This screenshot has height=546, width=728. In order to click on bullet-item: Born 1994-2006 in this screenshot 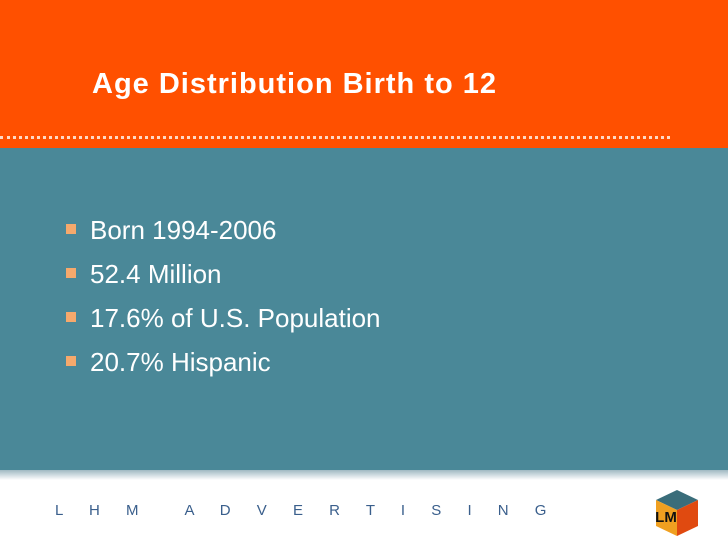, I will do `click(223, 232)`.